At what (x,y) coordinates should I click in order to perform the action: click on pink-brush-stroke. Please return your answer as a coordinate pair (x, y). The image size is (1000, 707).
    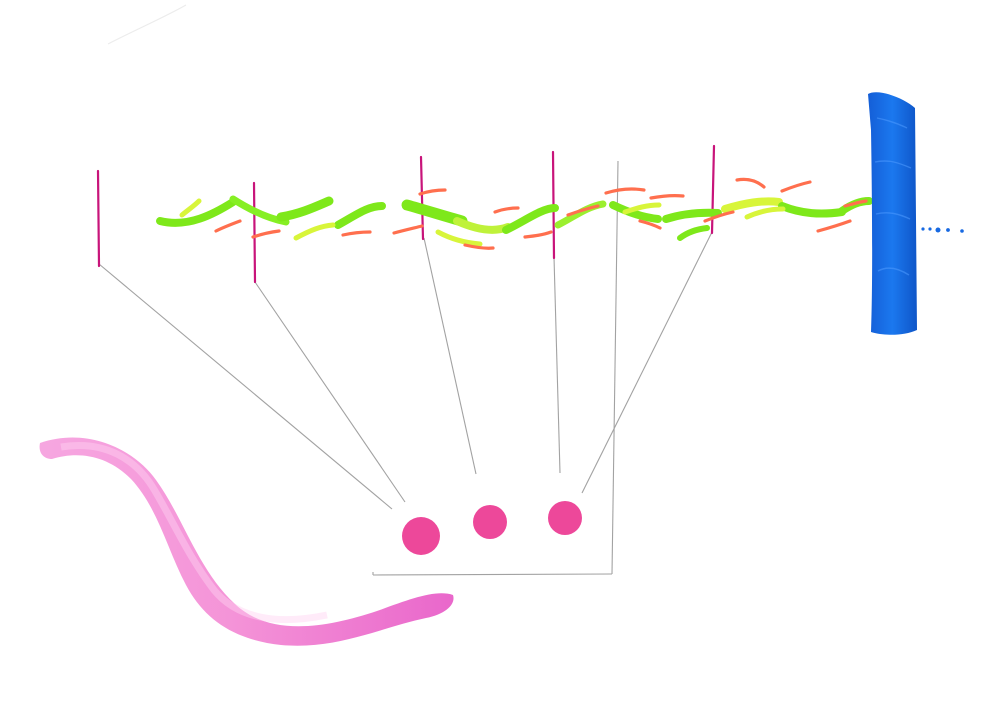
    Looking at the image, I should click on (246, 541).